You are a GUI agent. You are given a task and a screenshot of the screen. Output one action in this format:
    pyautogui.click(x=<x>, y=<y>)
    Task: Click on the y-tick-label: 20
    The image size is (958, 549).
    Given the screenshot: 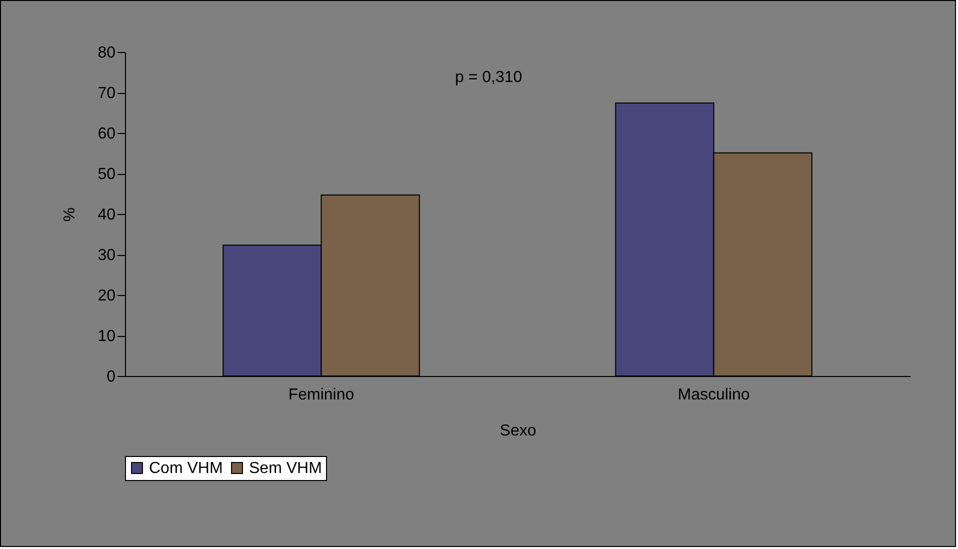 What is the action you would take?
    pyautogui.click(x=107, y=296)
    